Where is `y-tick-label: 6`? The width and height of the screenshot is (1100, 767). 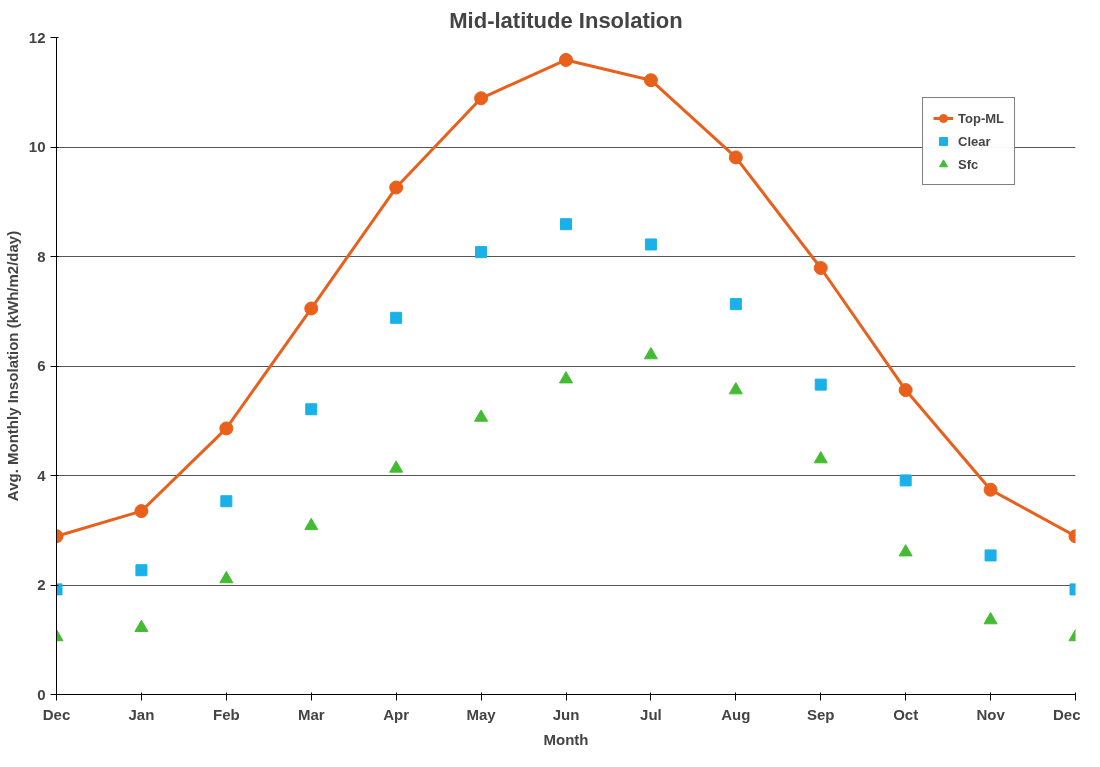
y-tick-label: 6 is located at coordinates (41, 365).